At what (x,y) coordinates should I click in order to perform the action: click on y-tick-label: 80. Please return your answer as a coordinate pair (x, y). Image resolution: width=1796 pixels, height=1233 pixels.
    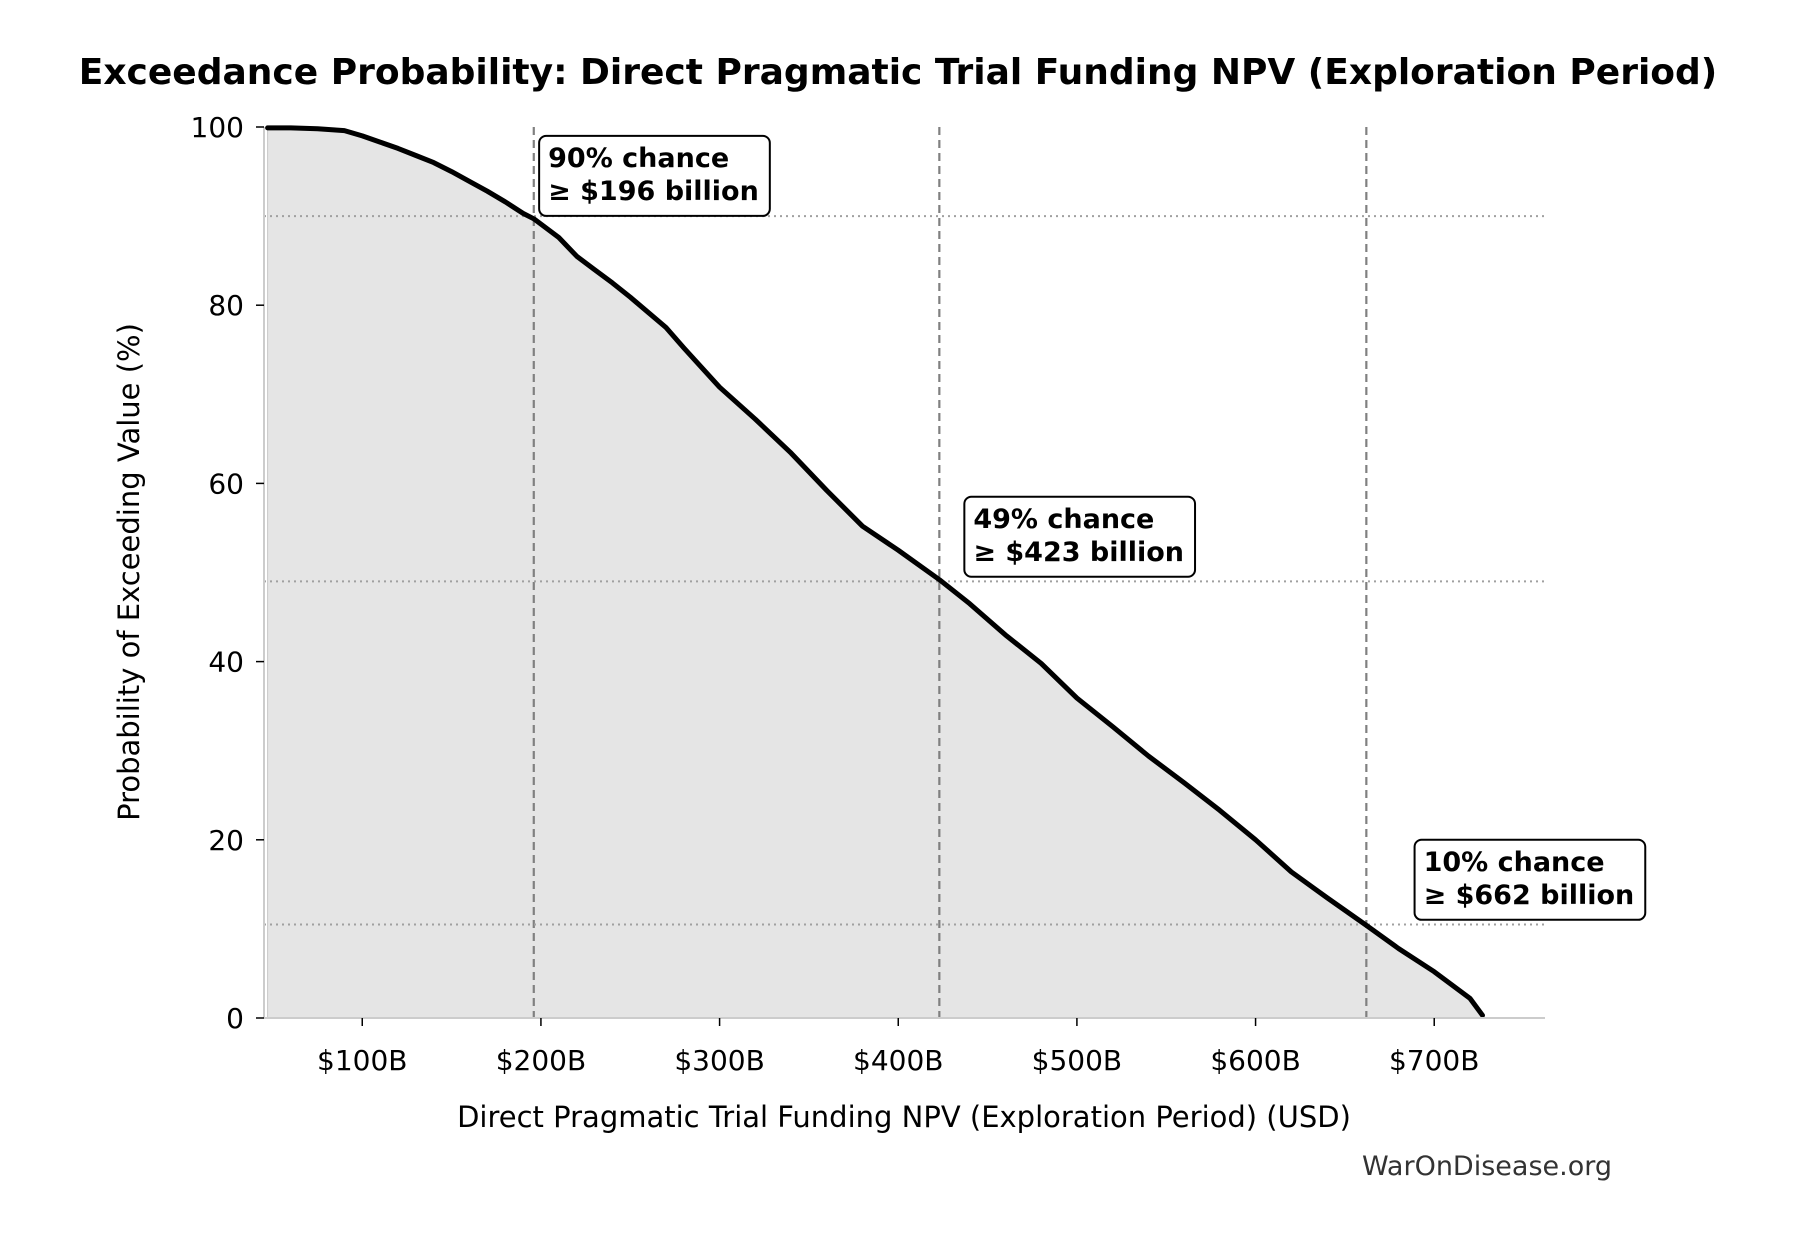
    Looking at the image, I should click on (226, 305).